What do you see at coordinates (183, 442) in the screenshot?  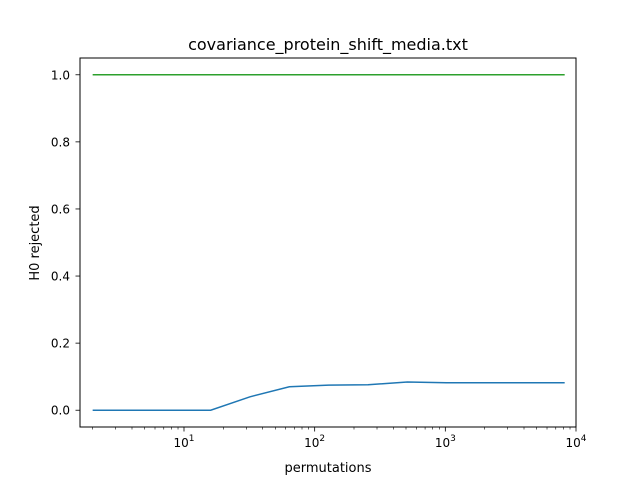 I see `x-tick-label: 10¹` at bounding box center [183, 442].